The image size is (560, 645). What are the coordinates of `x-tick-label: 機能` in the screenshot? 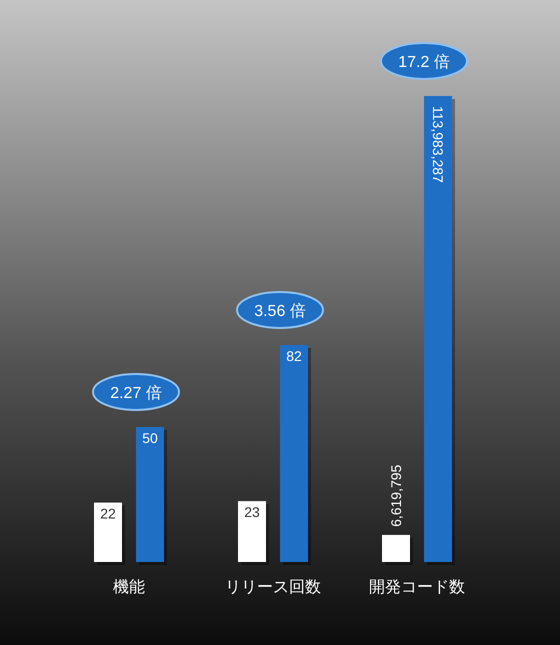 It's located at (129, 587).